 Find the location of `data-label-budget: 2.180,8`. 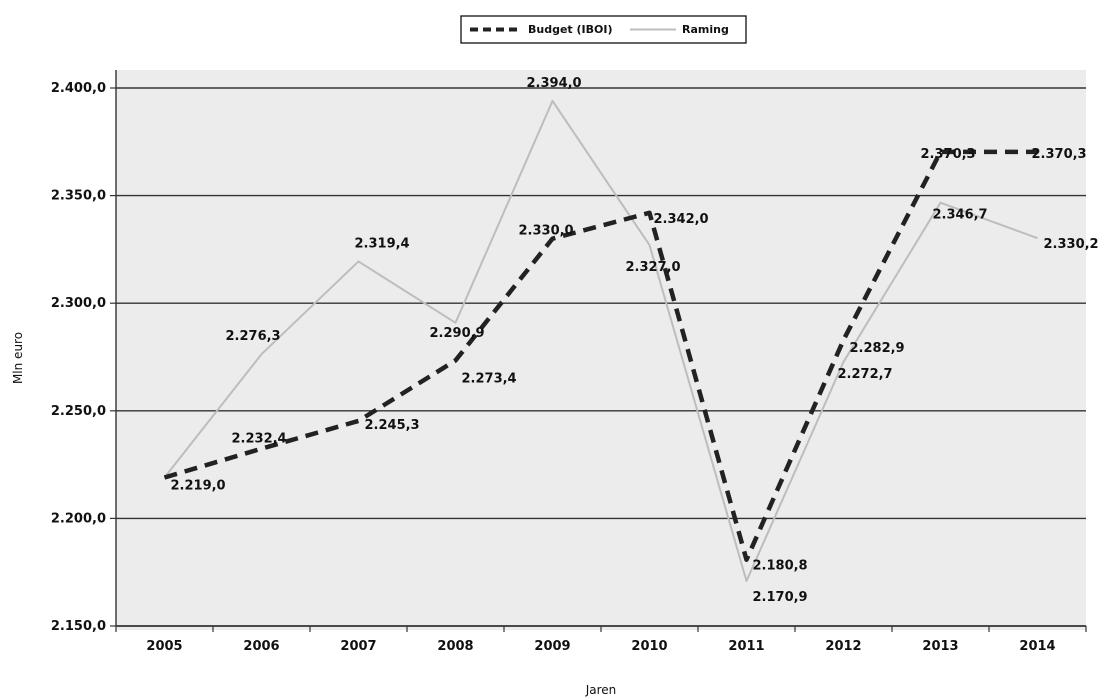

data-label-budget: 2.180,8 is located at coordinates (780, 566).